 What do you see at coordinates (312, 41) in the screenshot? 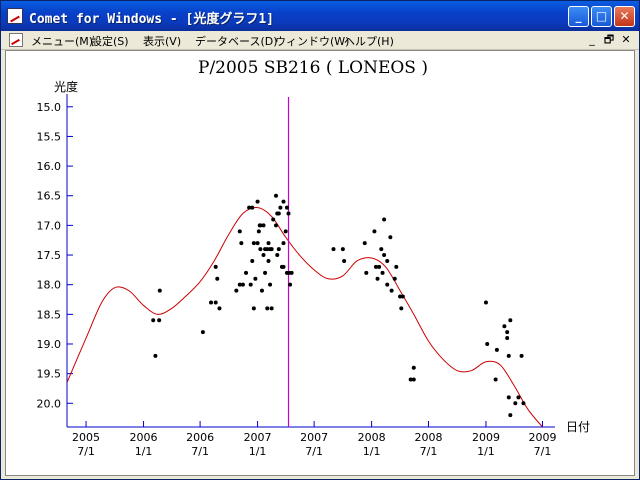
I see `menu-window: ウィンドウ(W)` at bounding box center [312, 41].